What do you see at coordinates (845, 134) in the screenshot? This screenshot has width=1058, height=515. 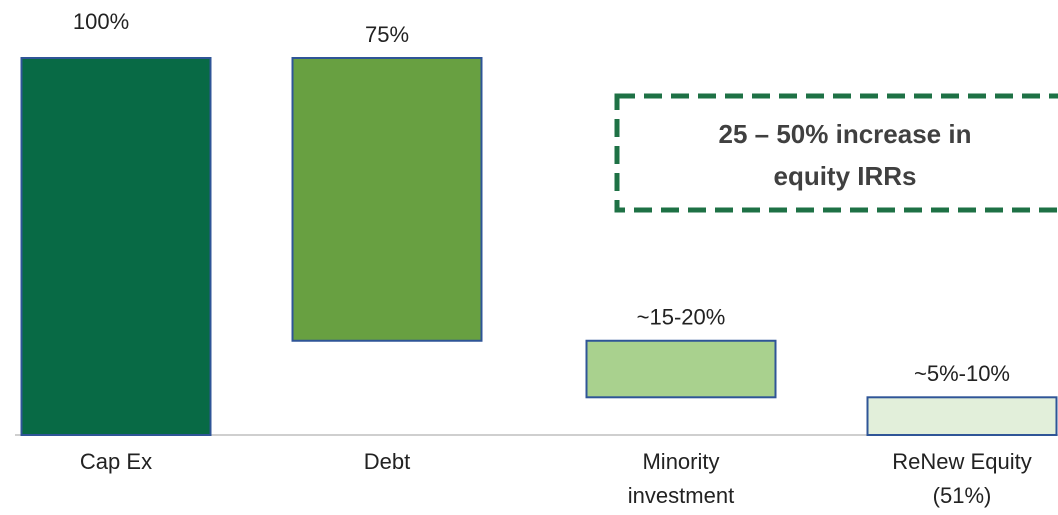 I see `annotation-line: 25 – 50% increase in` at bounding box center [845, 134].